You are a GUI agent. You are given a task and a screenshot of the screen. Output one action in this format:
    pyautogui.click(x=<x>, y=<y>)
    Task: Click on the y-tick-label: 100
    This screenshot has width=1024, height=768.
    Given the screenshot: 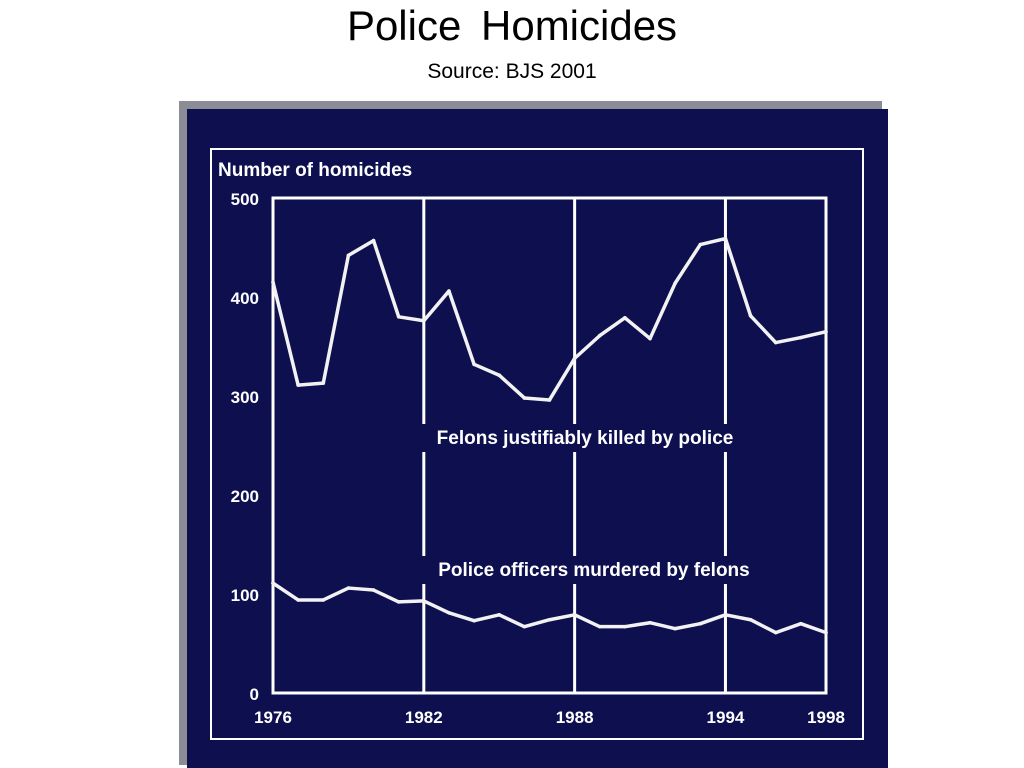 What is the action you would take?
    pyautogui.click(x=245, y=595)
    